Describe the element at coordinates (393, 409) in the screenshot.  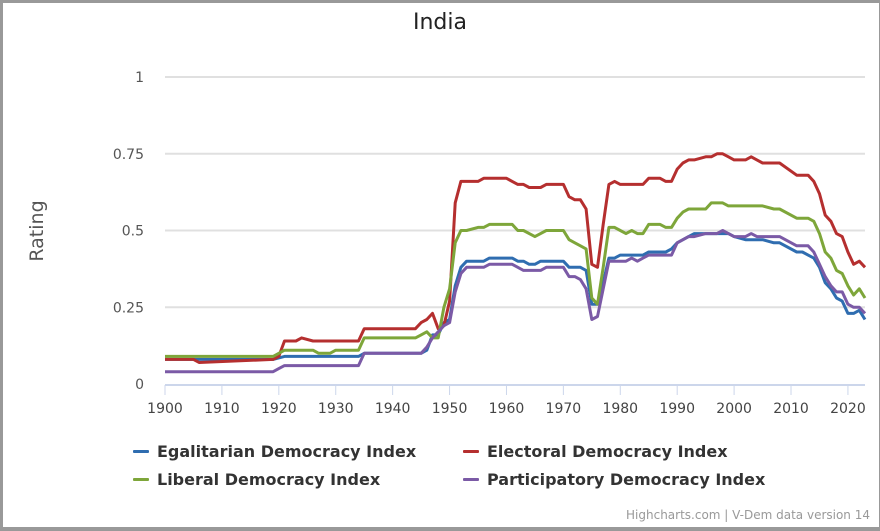
I see `x-tick-label: 1940` at that location.